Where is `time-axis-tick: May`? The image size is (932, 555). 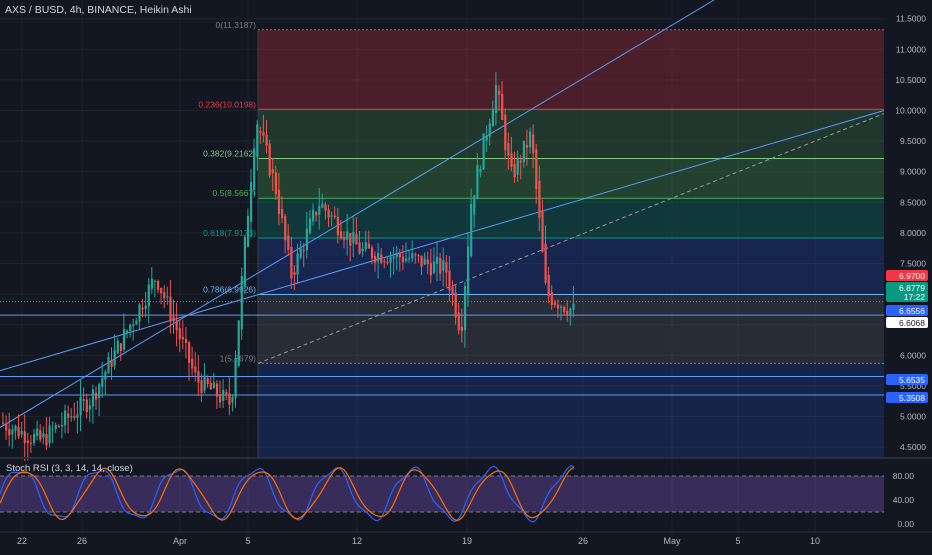 time-axis-tick: May is located at coordinates (672, 541).